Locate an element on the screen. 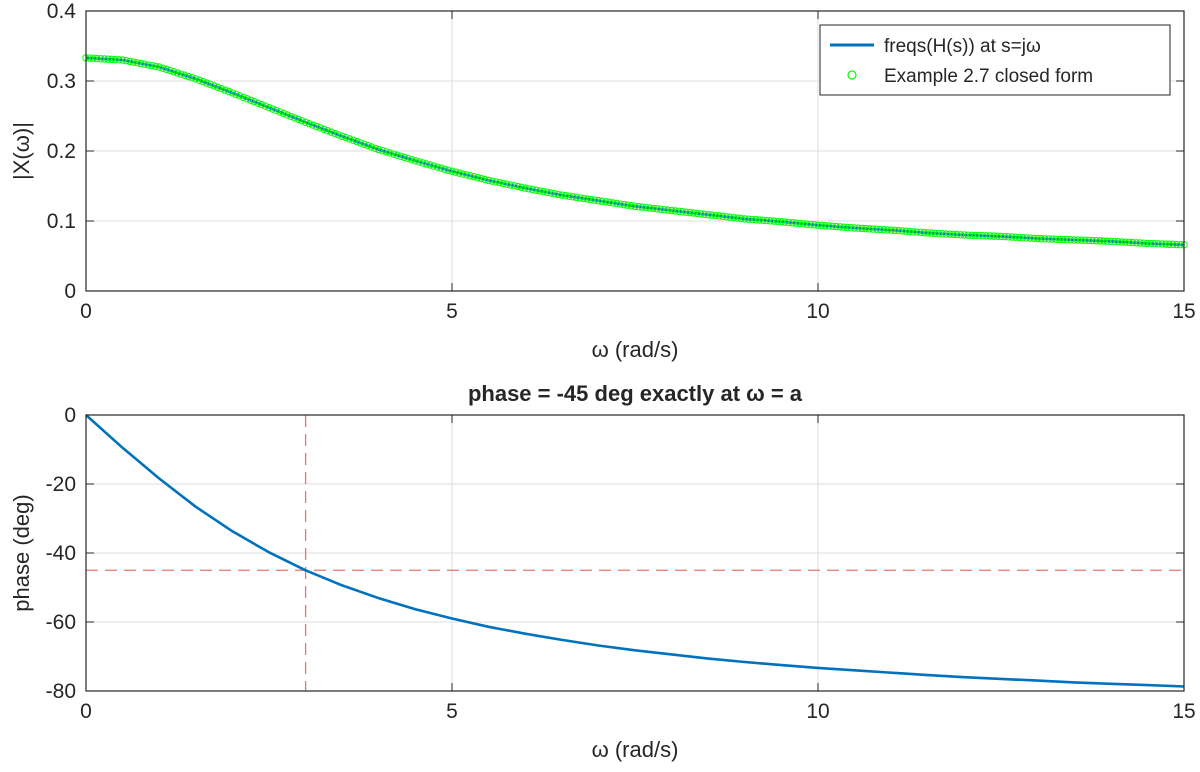 The image size is (1200, 772). legend-marker-swatch is located at coordinates (852, 75).